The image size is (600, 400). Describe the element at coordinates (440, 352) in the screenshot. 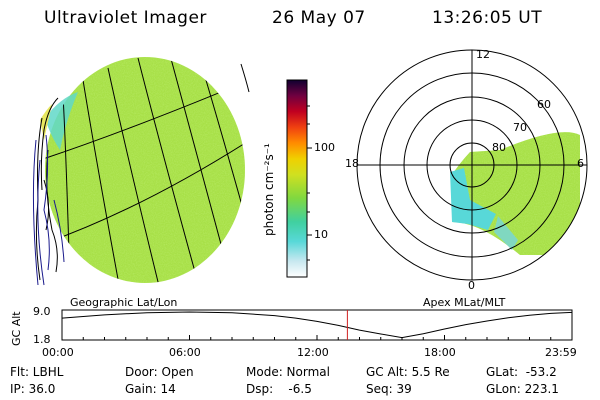

I see `time-tick-1800: 18:00` at that location.